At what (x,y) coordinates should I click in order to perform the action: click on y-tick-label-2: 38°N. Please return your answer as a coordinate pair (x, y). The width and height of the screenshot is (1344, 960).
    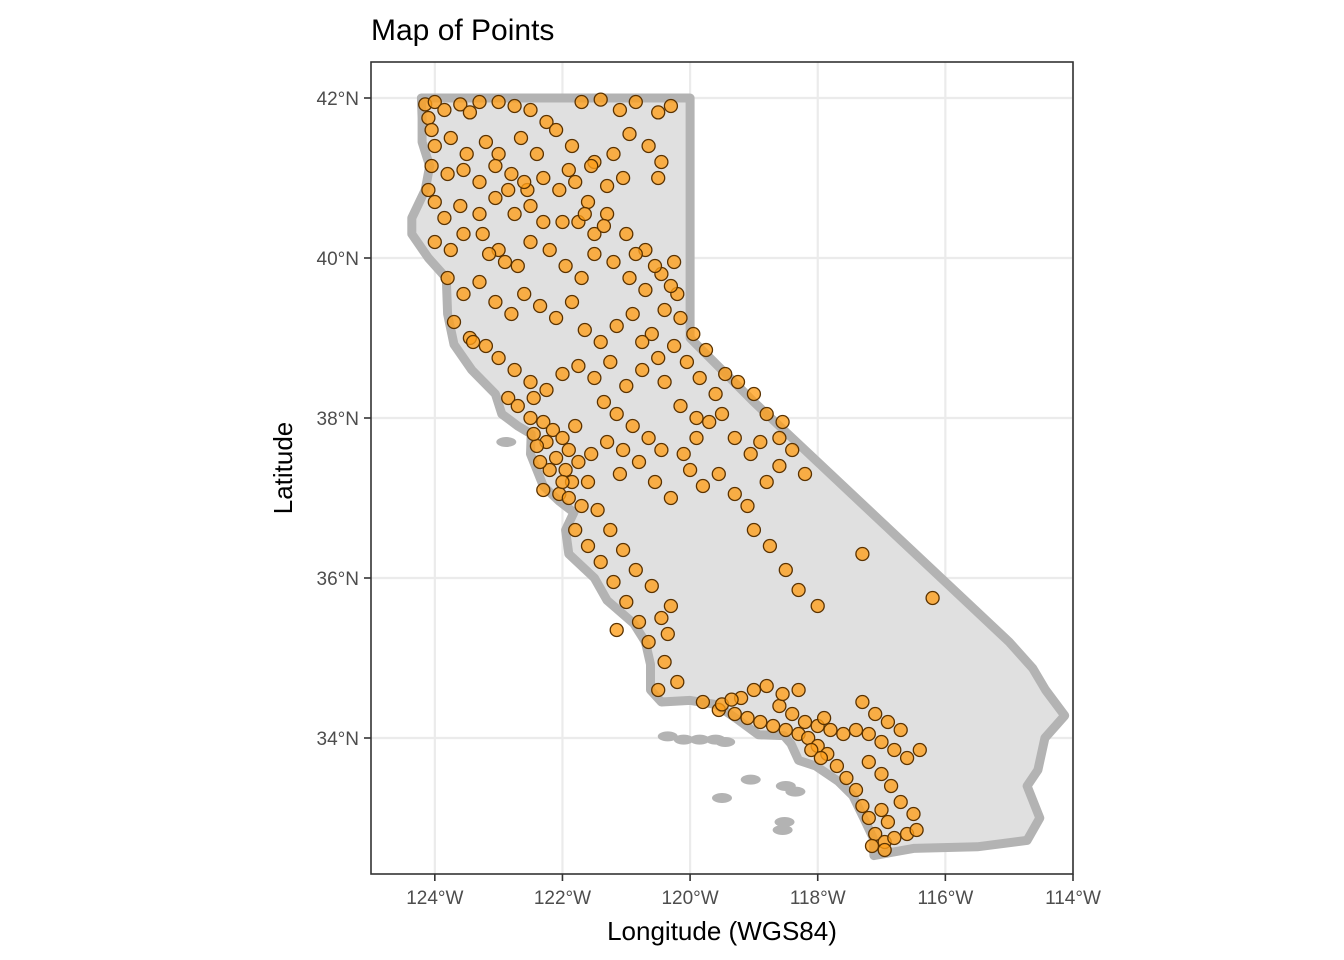
    Looking at the image, I should click on (338, 419).